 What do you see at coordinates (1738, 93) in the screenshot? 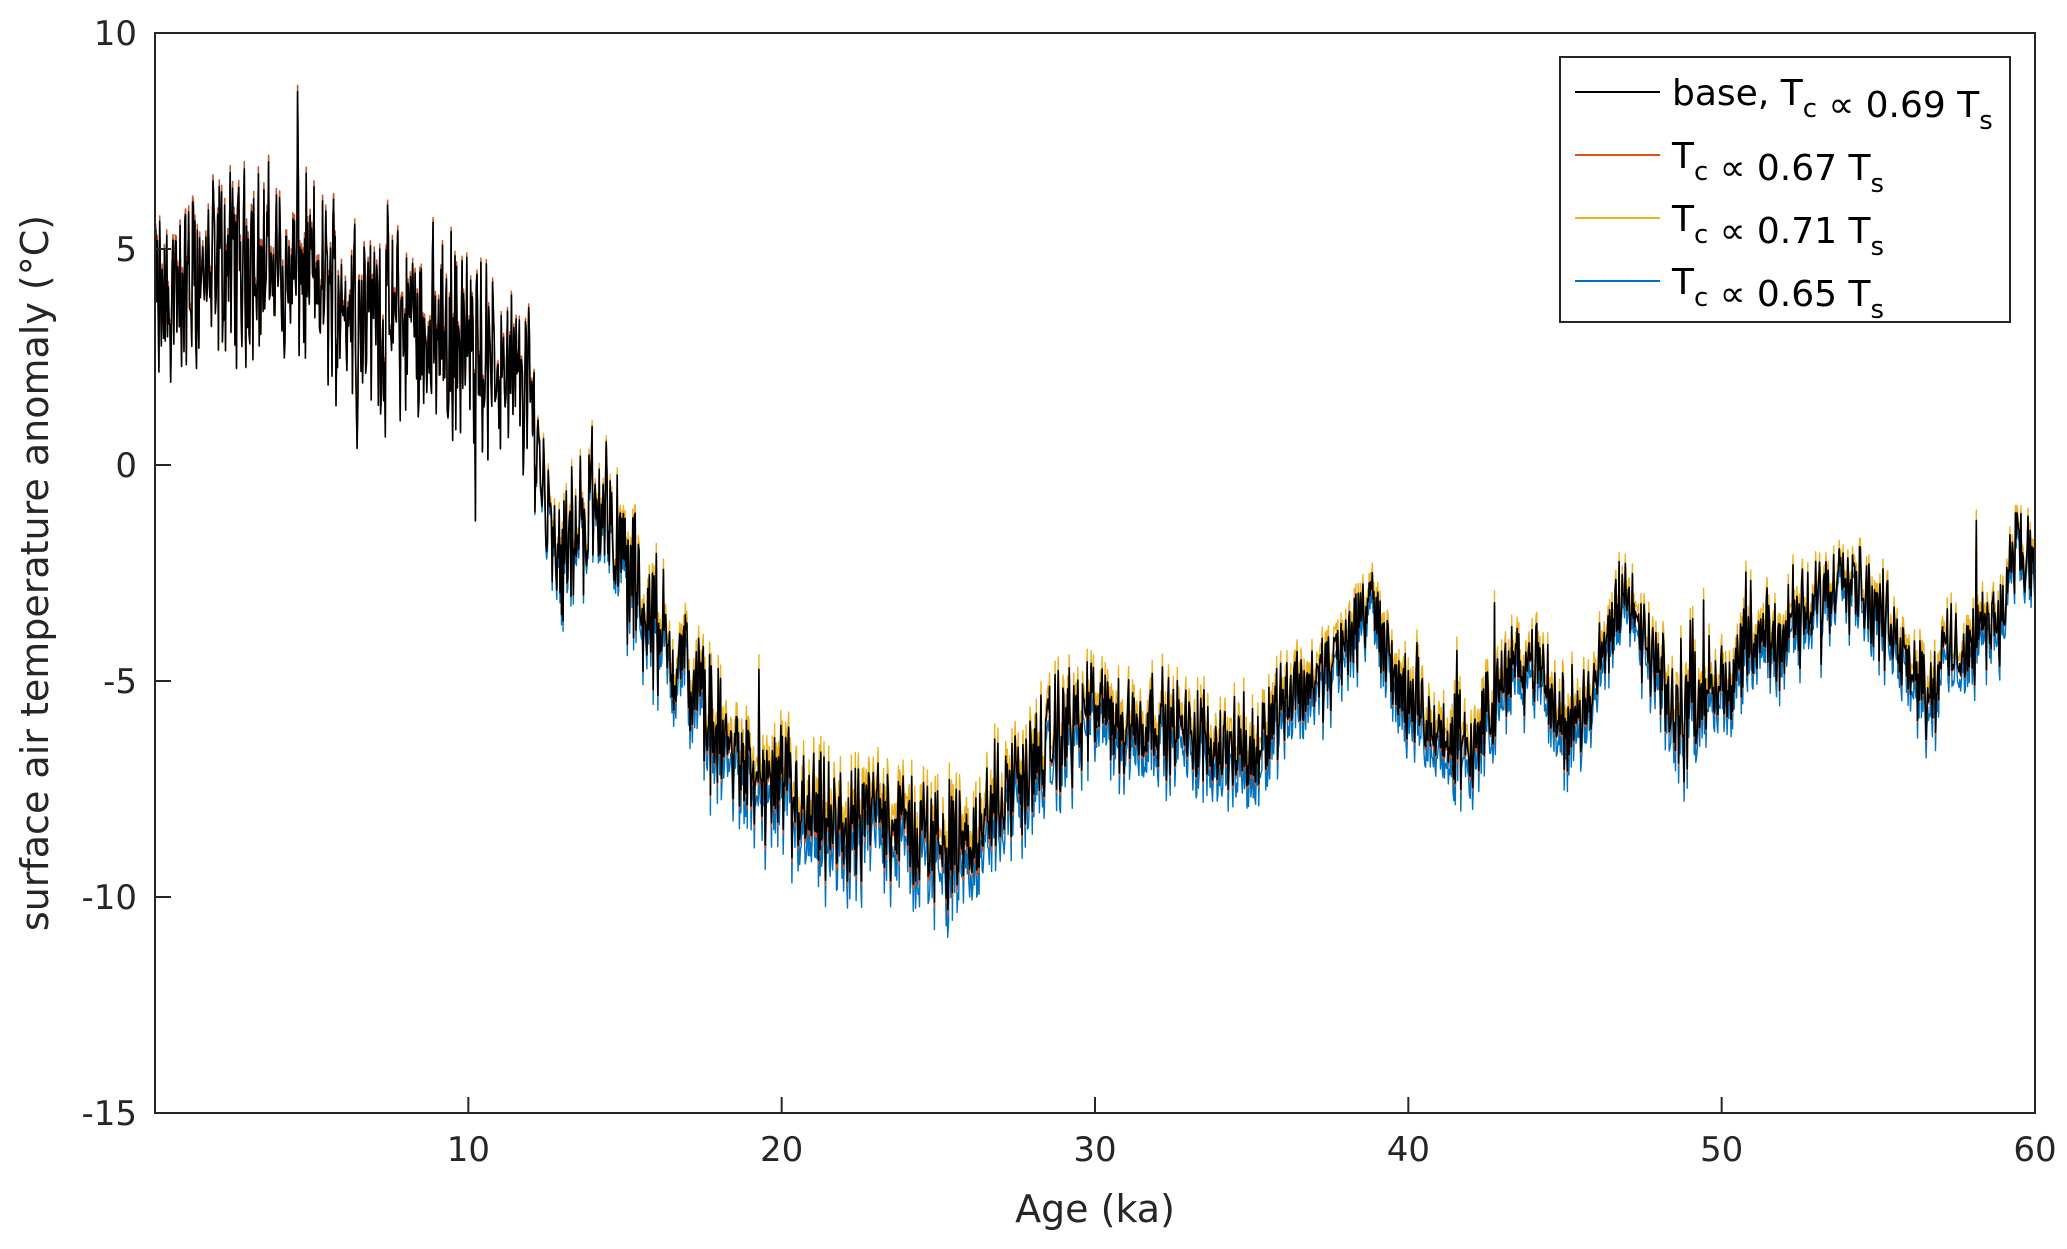
I see `legend-text: base, T` at bounding box center [1738, 93].